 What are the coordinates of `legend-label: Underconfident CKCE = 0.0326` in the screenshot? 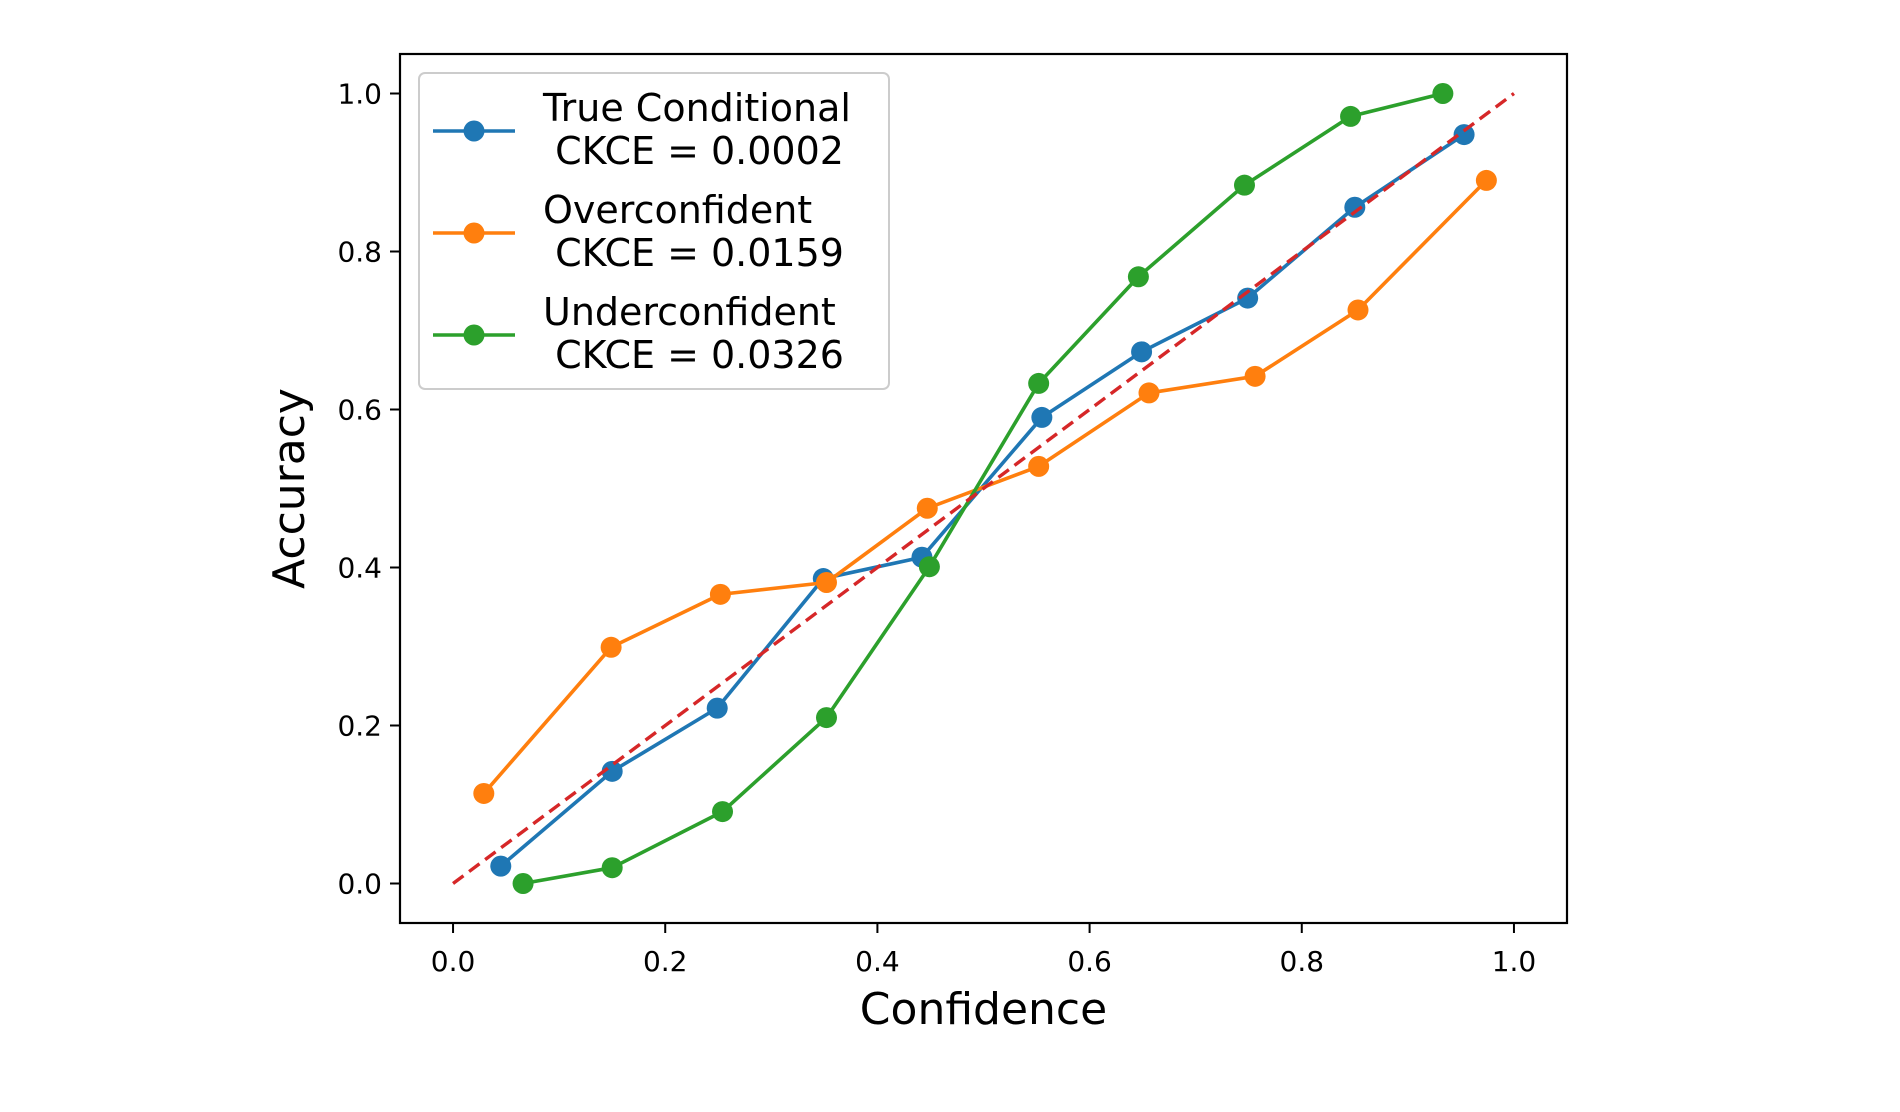 It's located at (693, 333).